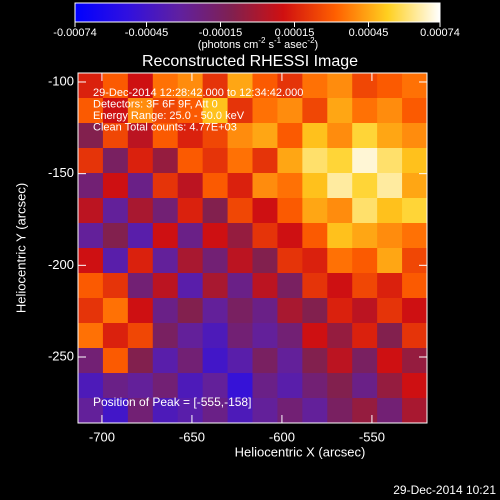 The image size is (500, 500). What do you see at coordinates (169, 116) in the screenshot?
I see `annotation: Energy Range: 25.0 - 50.0 keV` at bounding box center [169, 116].